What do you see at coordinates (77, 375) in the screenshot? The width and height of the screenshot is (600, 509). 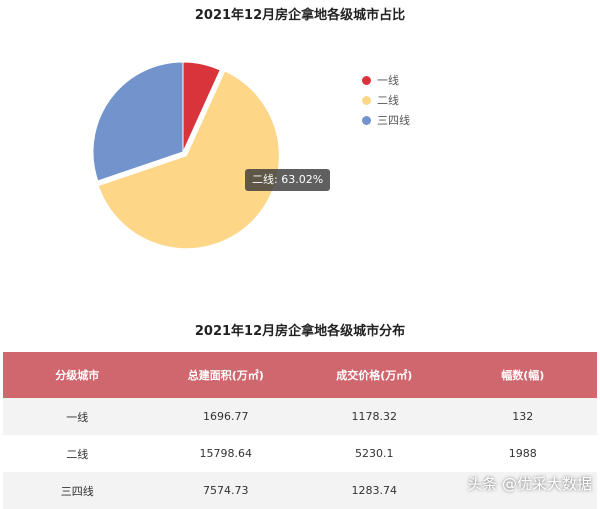 I see `column-header-city: 分级城市` at bounding box center [77, 375].